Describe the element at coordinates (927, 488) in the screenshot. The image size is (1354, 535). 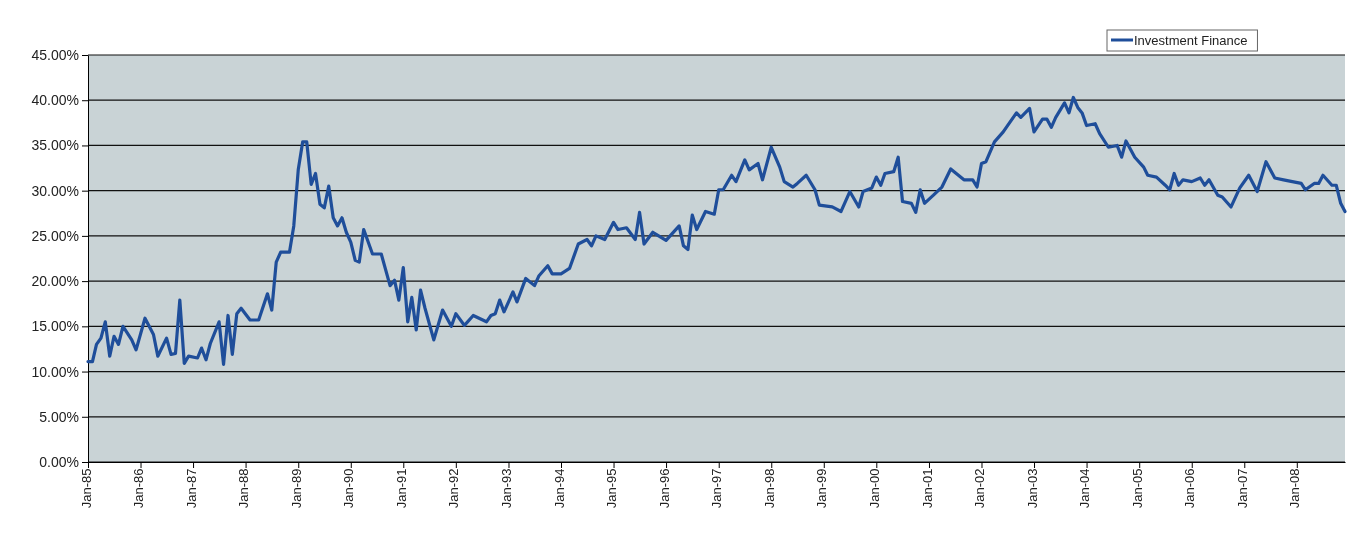
I see `x-tick-label: Jan-01` at that location.